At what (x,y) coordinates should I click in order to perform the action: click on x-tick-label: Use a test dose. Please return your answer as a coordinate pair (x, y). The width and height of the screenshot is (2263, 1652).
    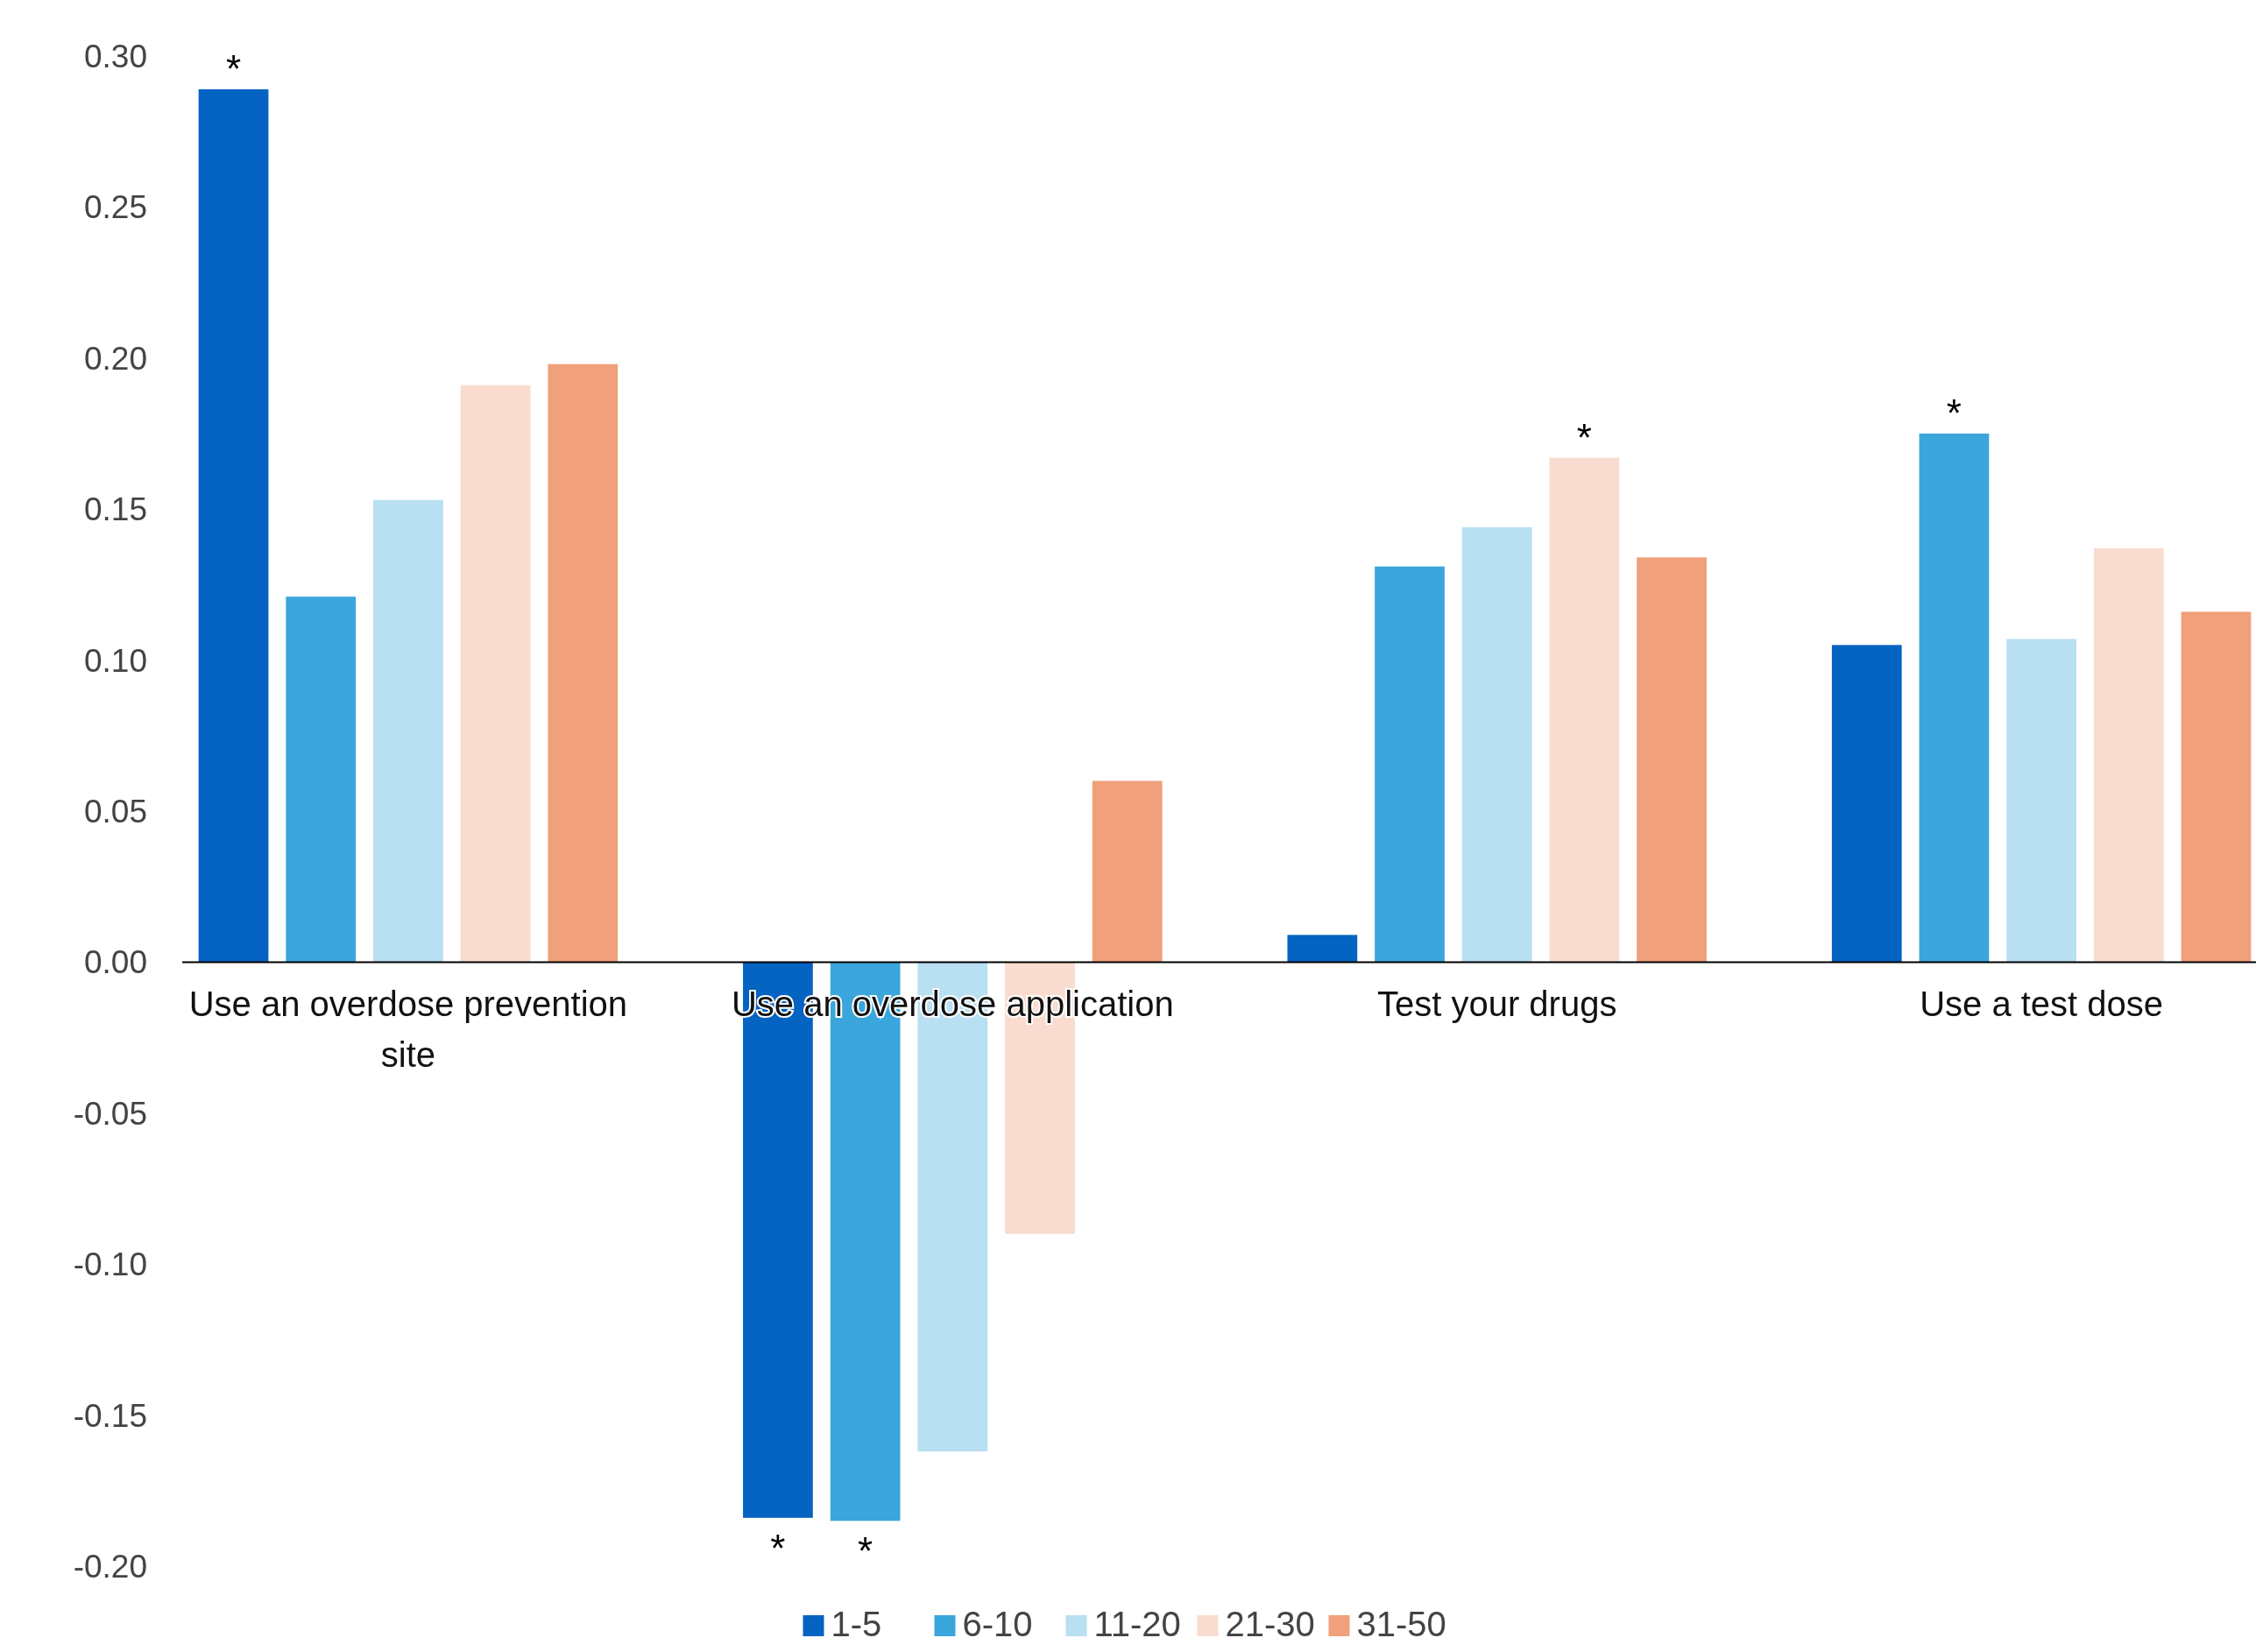
    Looking at the image, I should click on (2042, 1004).